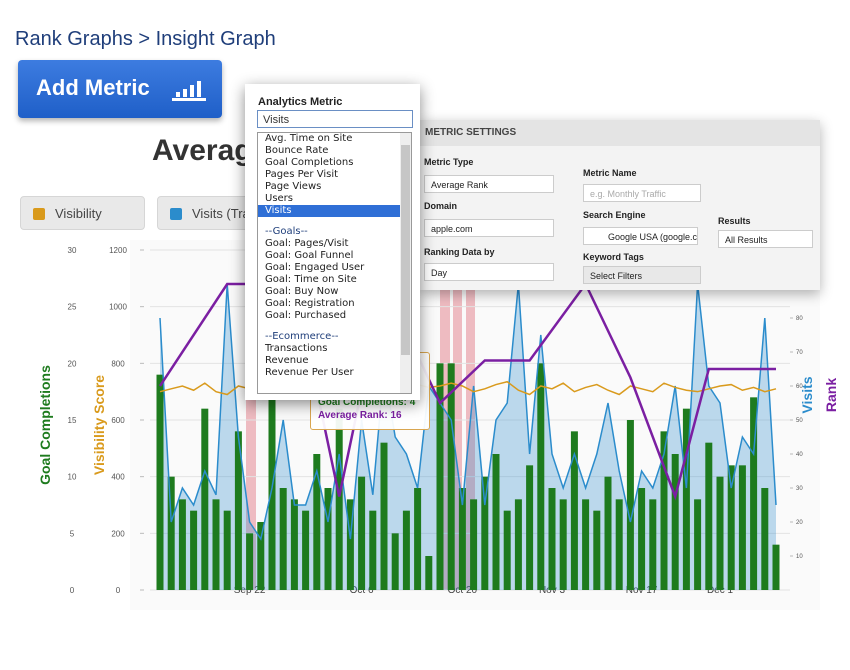  I want to click on add-metric-button: Add Metric, so click(120, 89).